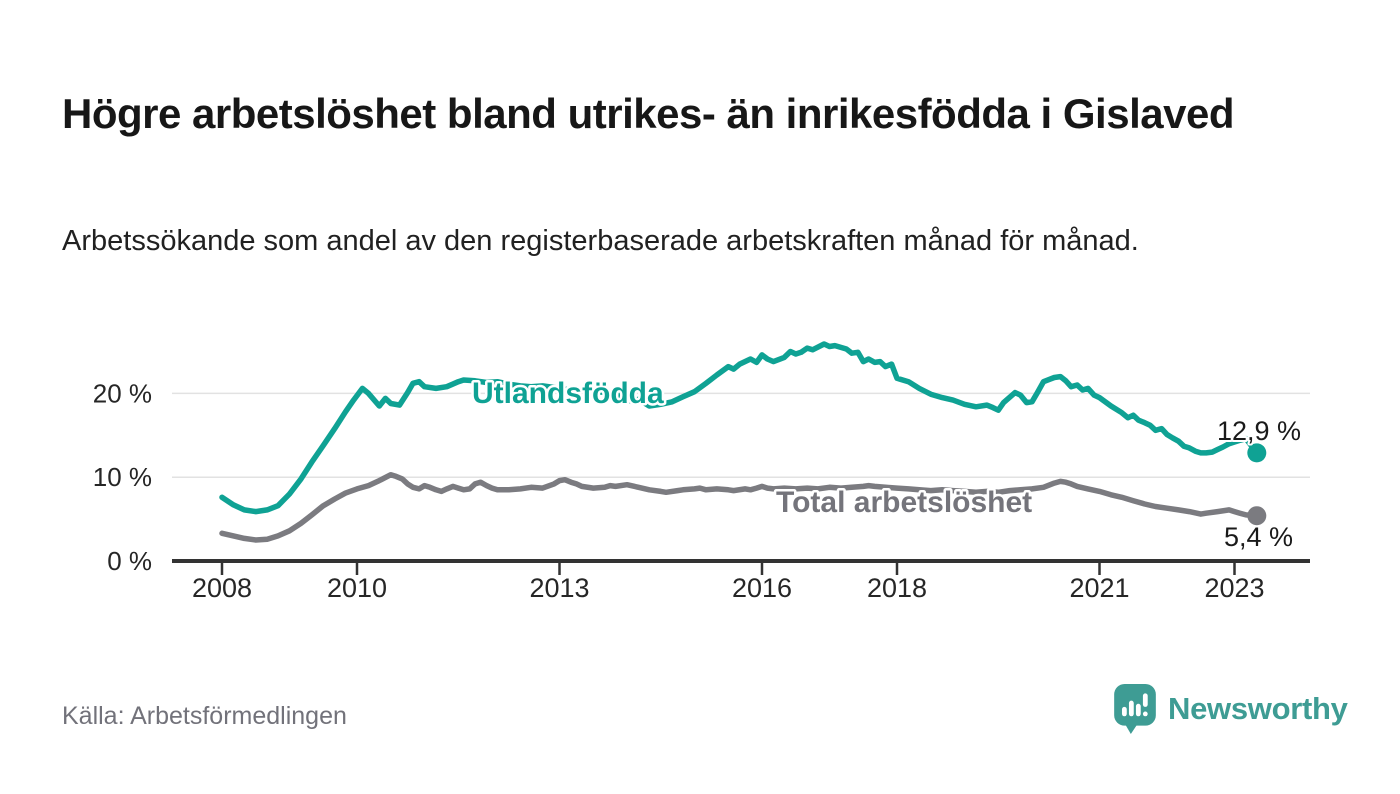 Image resolution: width=1400 pixels, height=794 pixels. Describe the element at coordinates (739, 507) in the screenshot. I see `series-line-total` at that location.